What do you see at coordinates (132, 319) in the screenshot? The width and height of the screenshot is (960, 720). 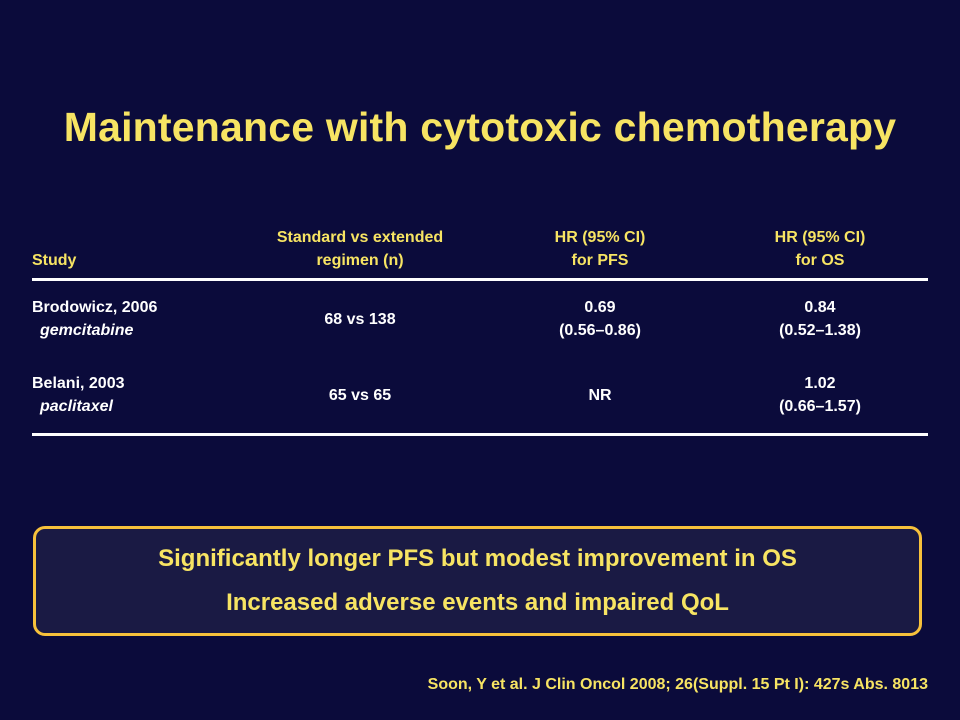 I see `study-cell: Brodowicz, 2006 gemcitabine` at bounding box center [132, 319].